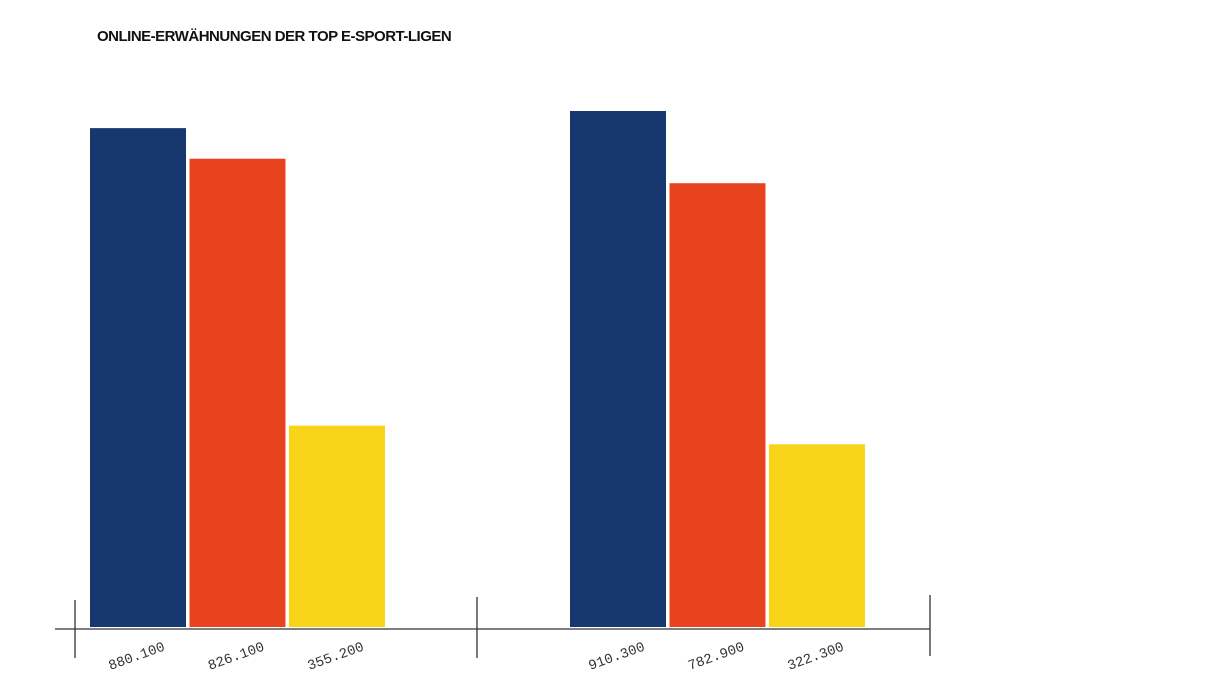 The image size is (1232, 693). What do you see at coordinates (274, 36) in the screenshot?
I see `chart-title: ONLINE-ERWÄHNUNGEN DER TOP E-SPORT-LIGEN` at bounding box center [274, 36].